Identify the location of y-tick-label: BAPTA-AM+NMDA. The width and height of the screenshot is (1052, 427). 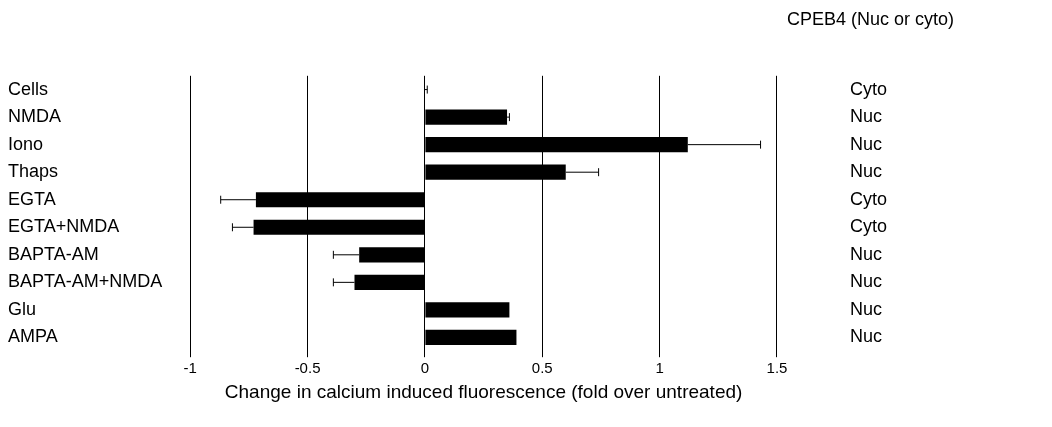
(85, 281).